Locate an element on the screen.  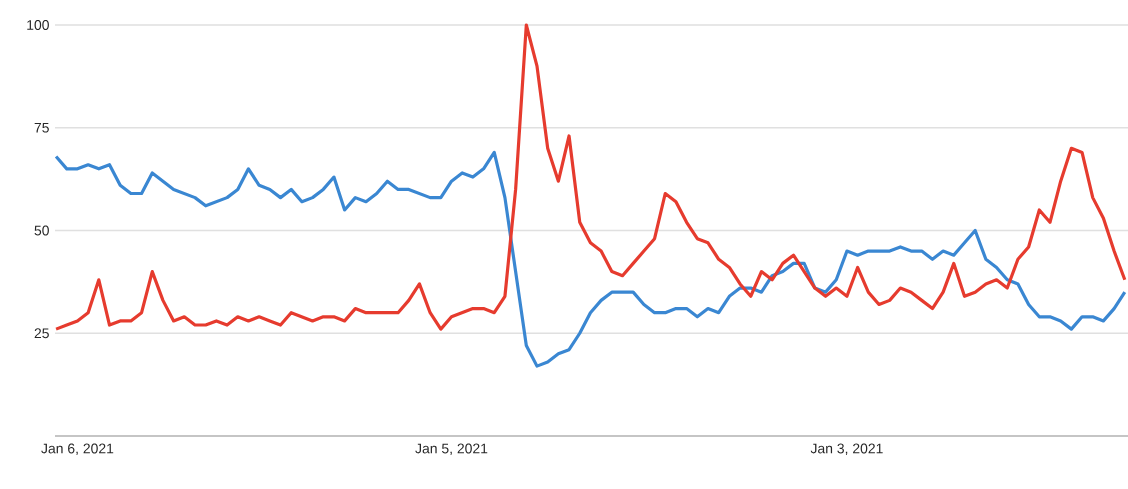
y-tick-label: 25 is located at coordinates (41, 333).